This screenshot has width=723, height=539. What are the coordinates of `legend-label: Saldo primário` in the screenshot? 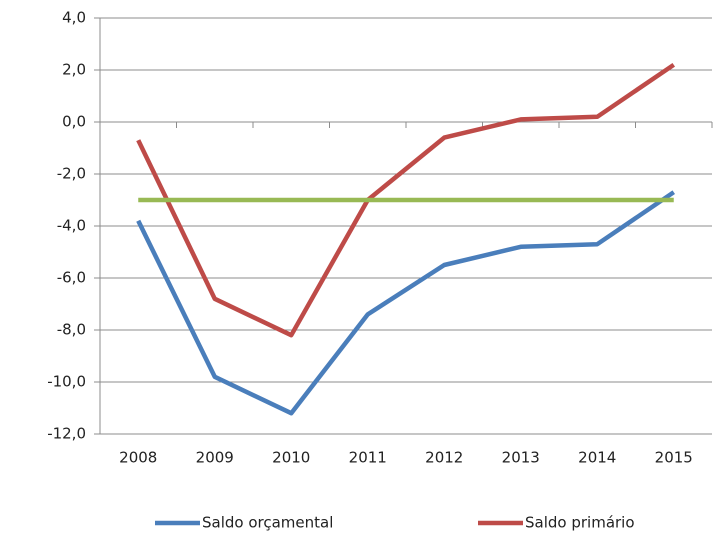 It's located at (580, 523).